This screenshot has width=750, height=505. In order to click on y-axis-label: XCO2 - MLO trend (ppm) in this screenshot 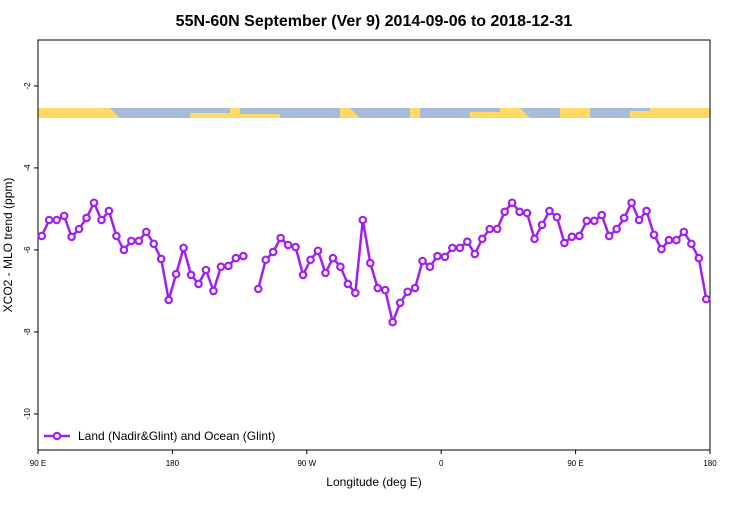, I will do `click(8, 245)`.